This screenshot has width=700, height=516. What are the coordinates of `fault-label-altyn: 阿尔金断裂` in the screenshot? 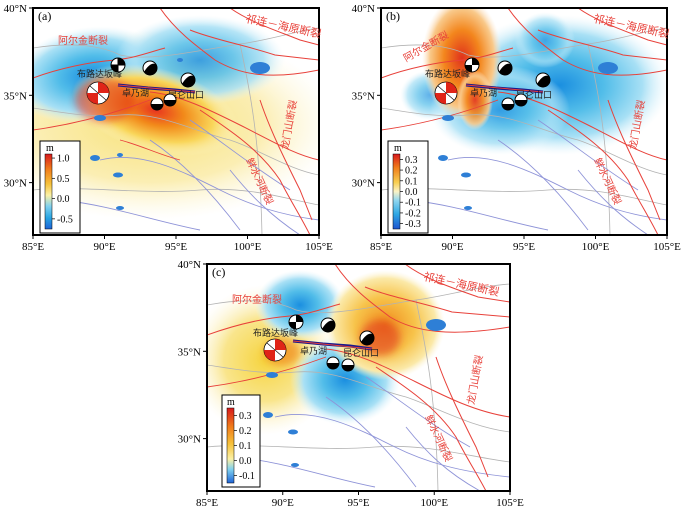 It's located at (83, 40).